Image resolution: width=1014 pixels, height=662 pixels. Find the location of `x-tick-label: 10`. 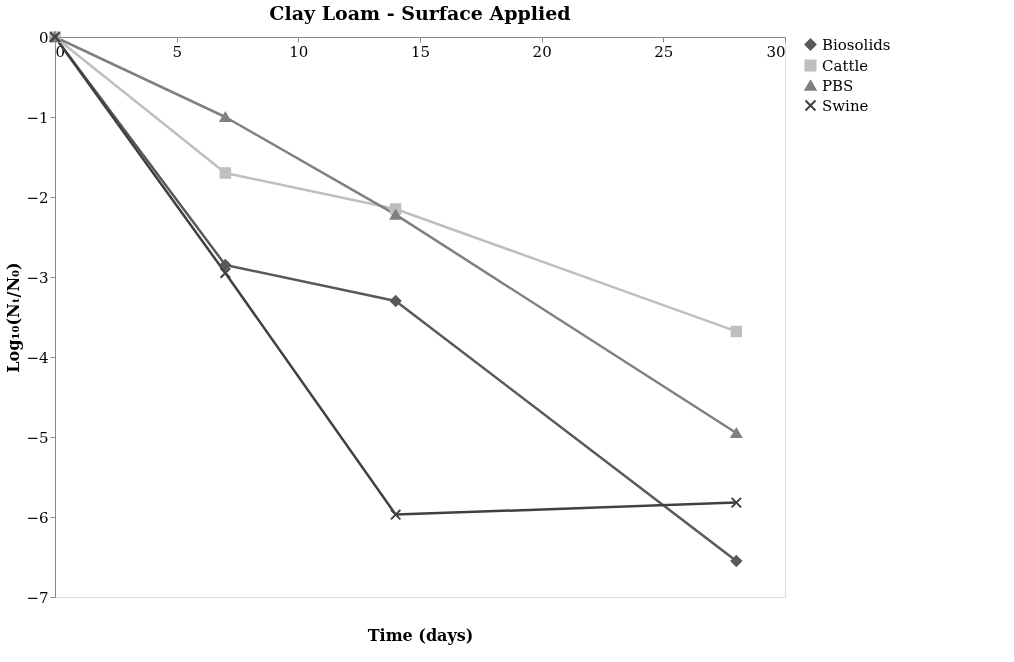

x-tick-label: 10 is located at coordinates (299, 51).